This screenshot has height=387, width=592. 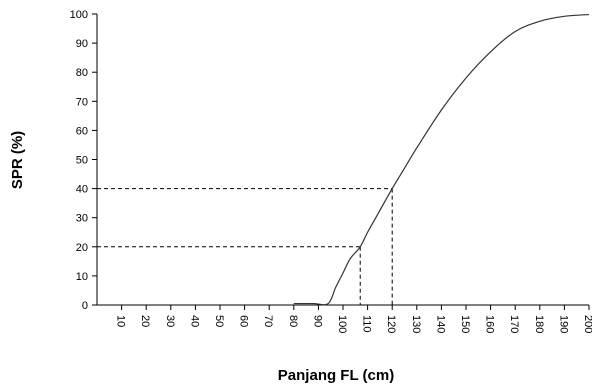 What do you see at coordinates (82, 73) in the screenshot?
I see `y-tick-label: 80` at bounding box center [82, 73].